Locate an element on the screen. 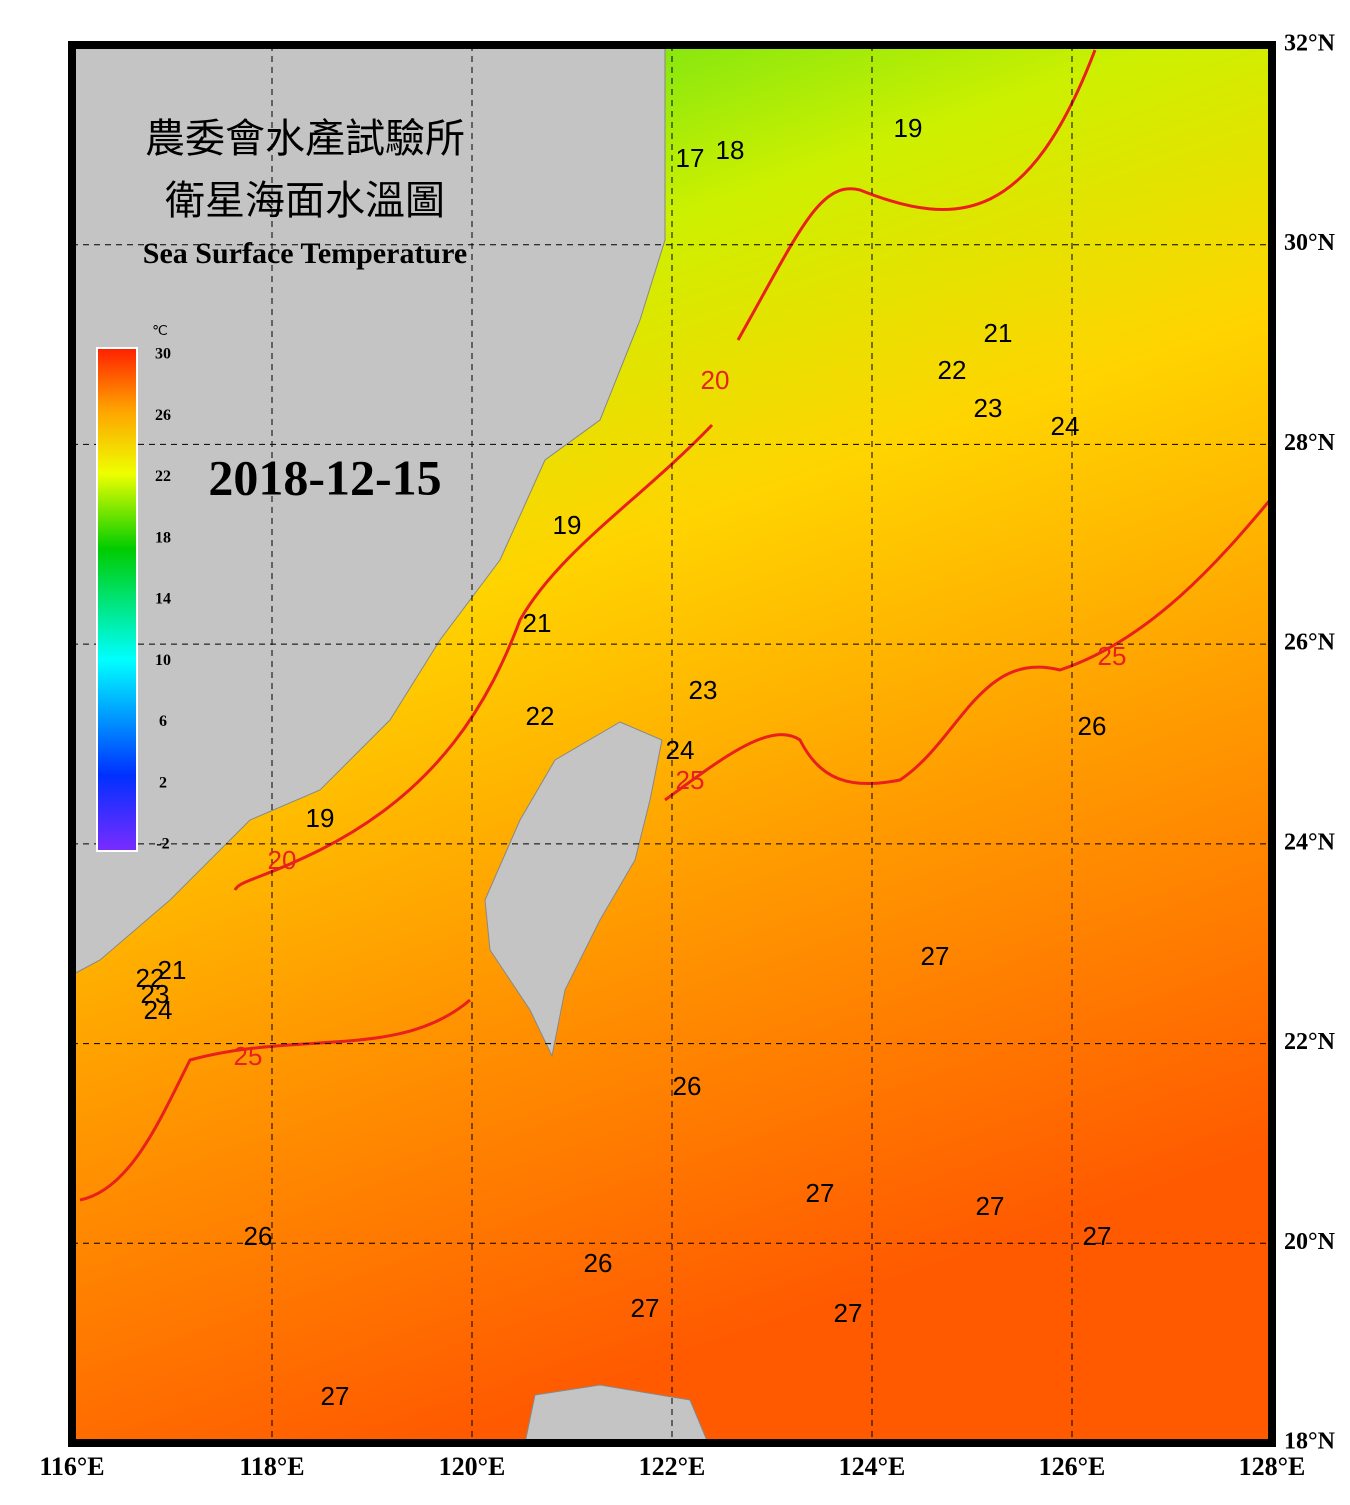  y-tick-label: 18°N is located at coordinates (1310, 1442).